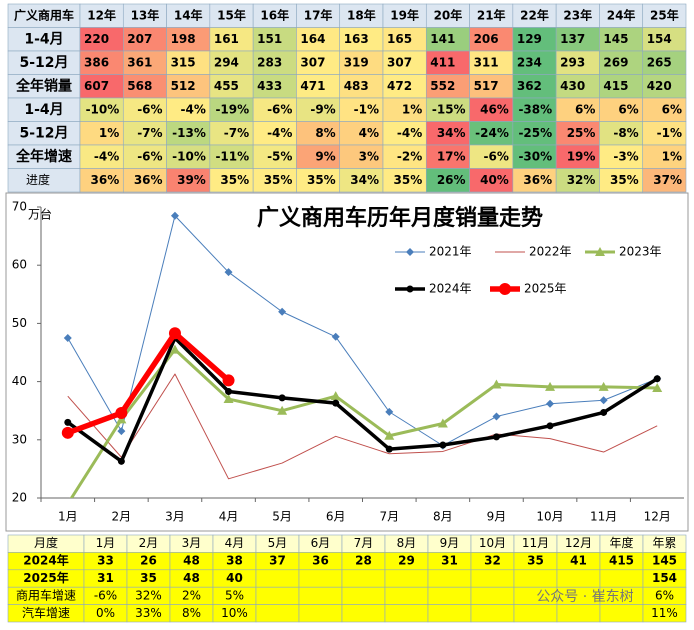  What do you see at coordinates (269, 39) in the screenshot?
I see `cell-value: 151` at bounding box center [269, 39].